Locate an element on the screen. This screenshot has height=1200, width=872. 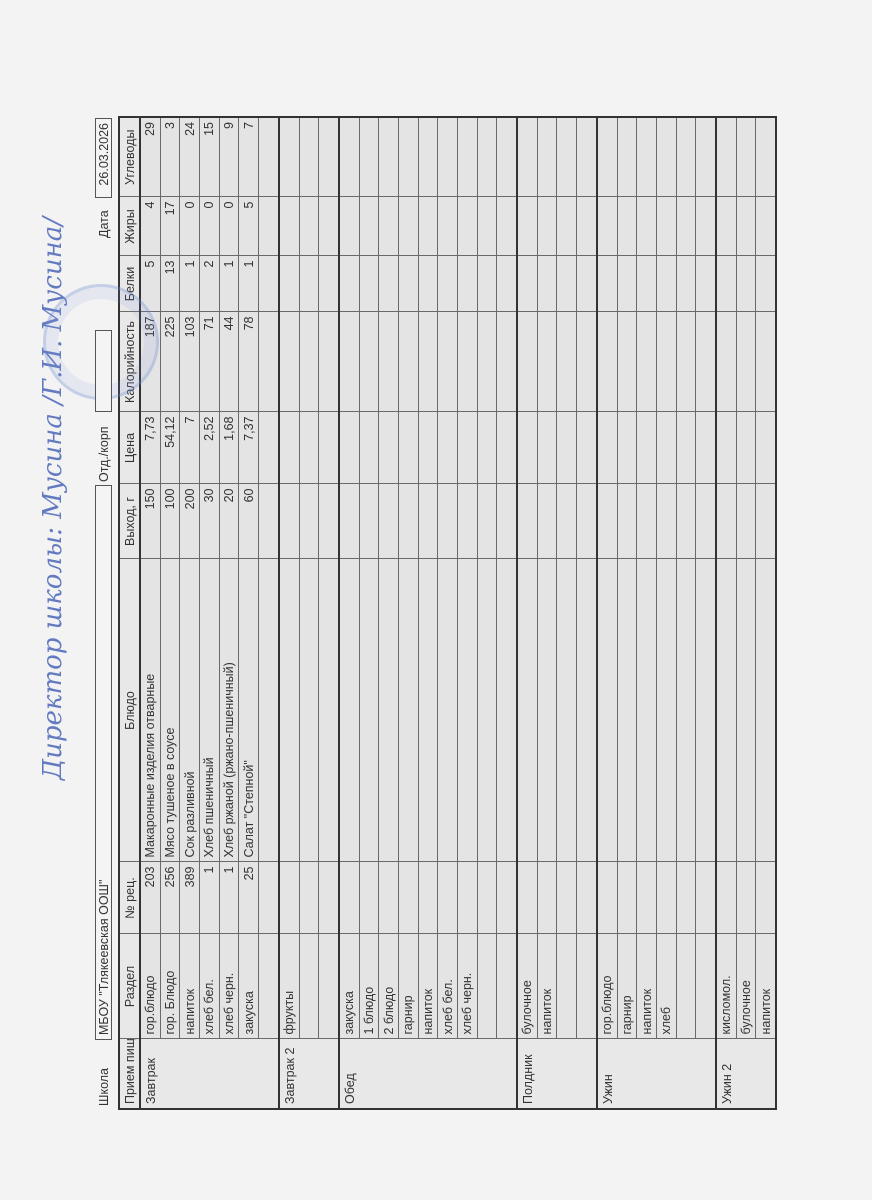
section-cell: кисломол. is located at coordinates (726, 986).